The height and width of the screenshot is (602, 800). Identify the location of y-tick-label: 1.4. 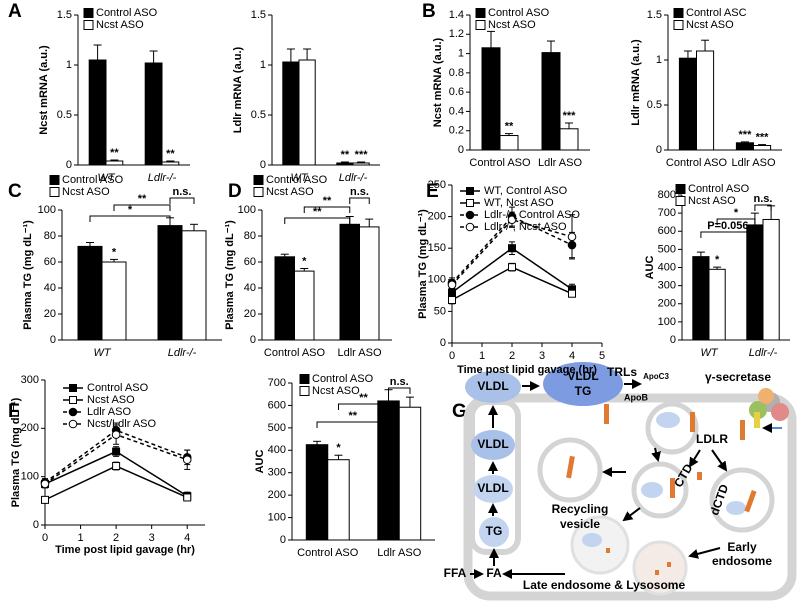
(456, 15).